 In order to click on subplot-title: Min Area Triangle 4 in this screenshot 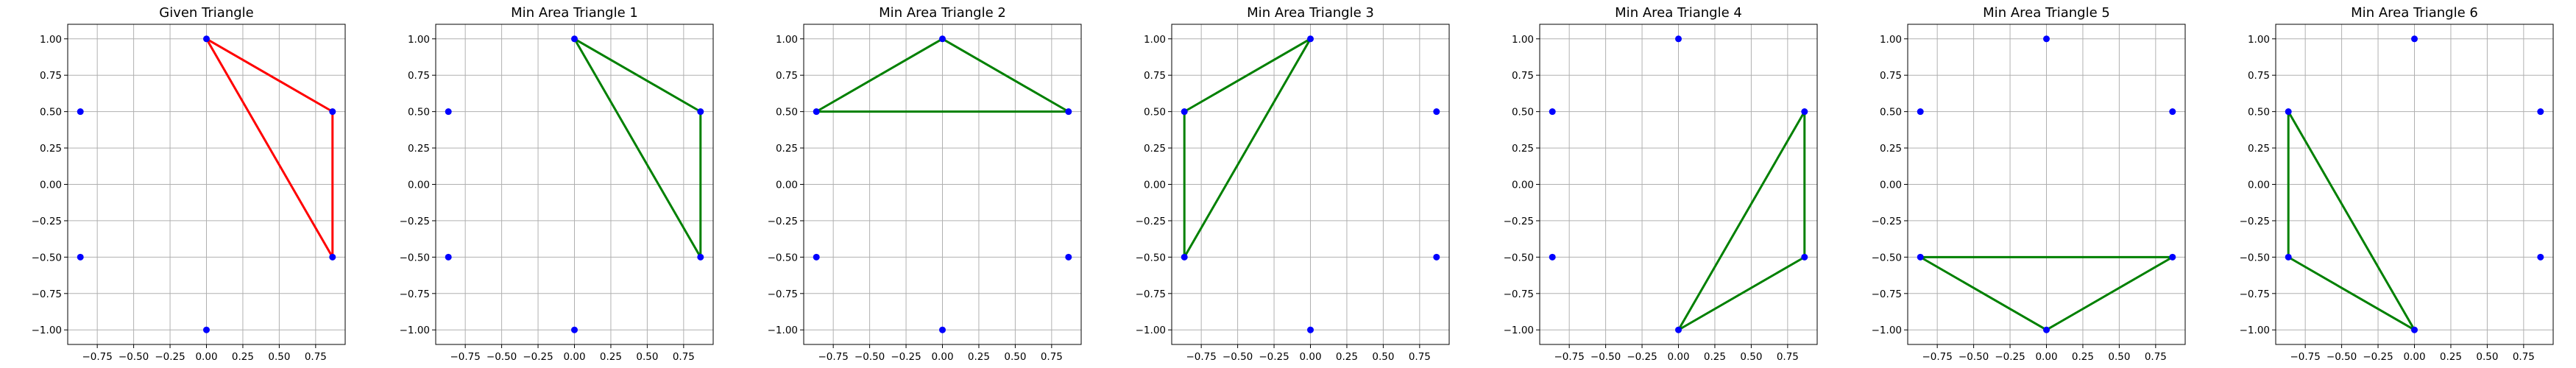, I will do `click(1678, 13)`.